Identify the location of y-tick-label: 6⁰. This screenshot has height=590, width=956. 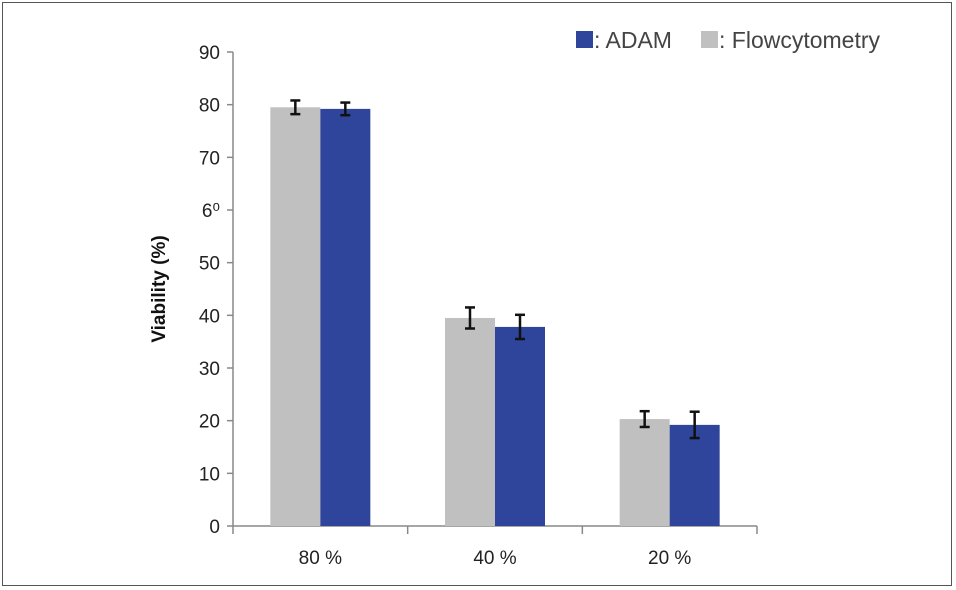
(211, 211).